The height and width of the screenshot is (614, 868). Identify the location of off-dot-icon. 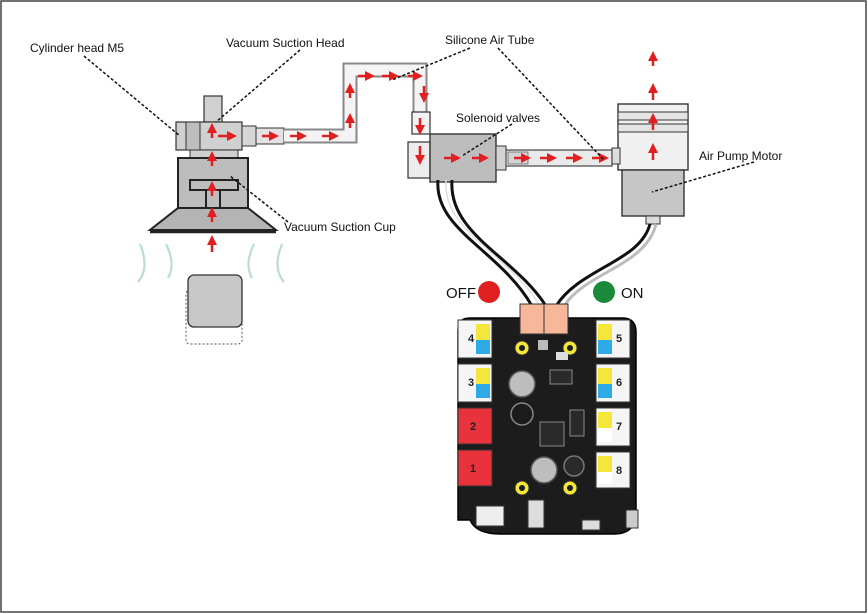
(489, 292).